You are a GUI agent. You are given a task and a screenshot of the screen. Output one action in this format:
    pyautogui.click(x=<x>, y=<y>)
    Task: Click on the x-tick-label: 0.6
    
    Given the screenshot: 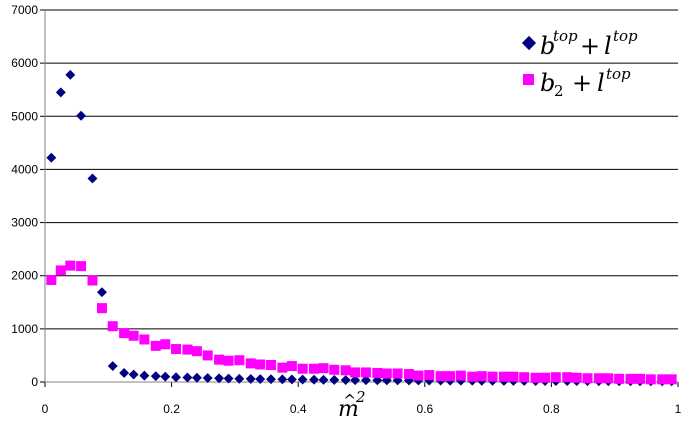 What is the action you would take?
    pyautogui.click(x=424, y=409)
    